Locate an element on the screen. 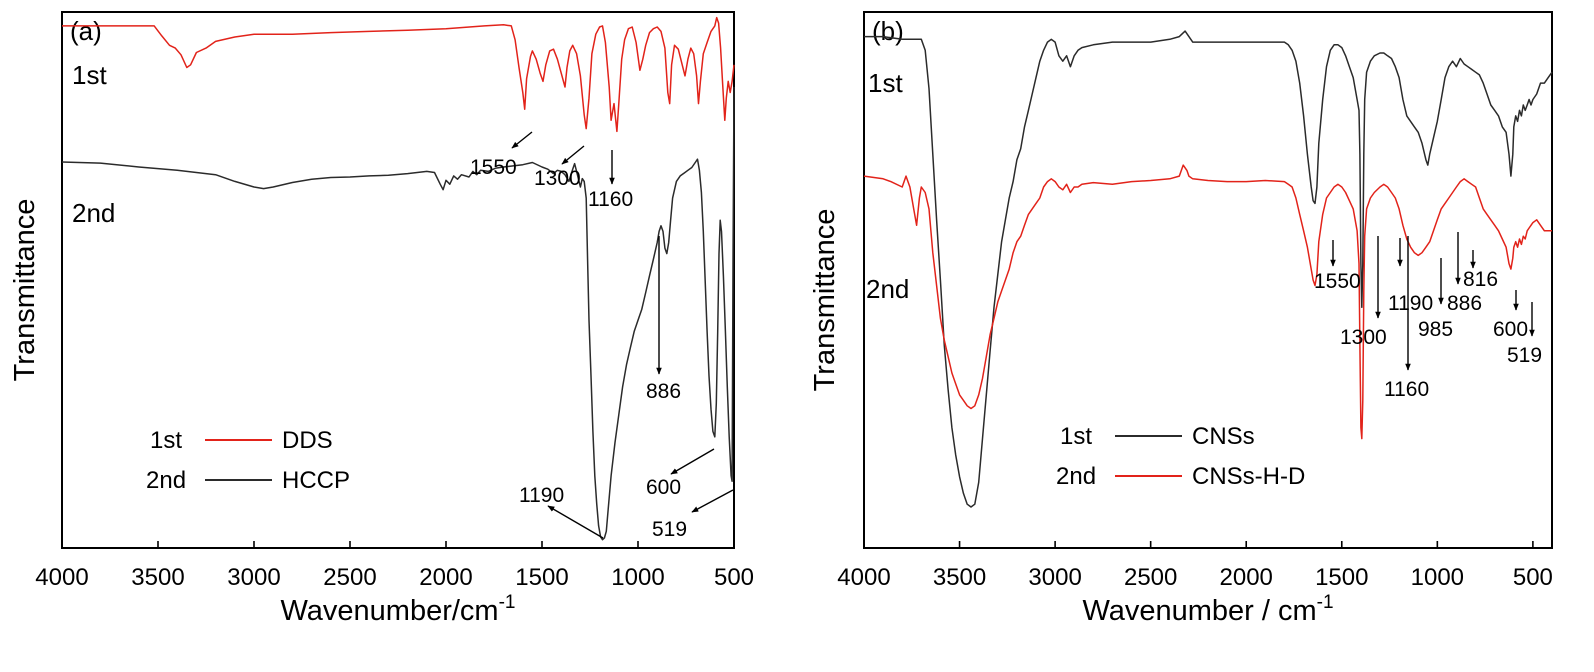 The image size is (1594, 672). series-line-dds is located at coordinates (398, 74).